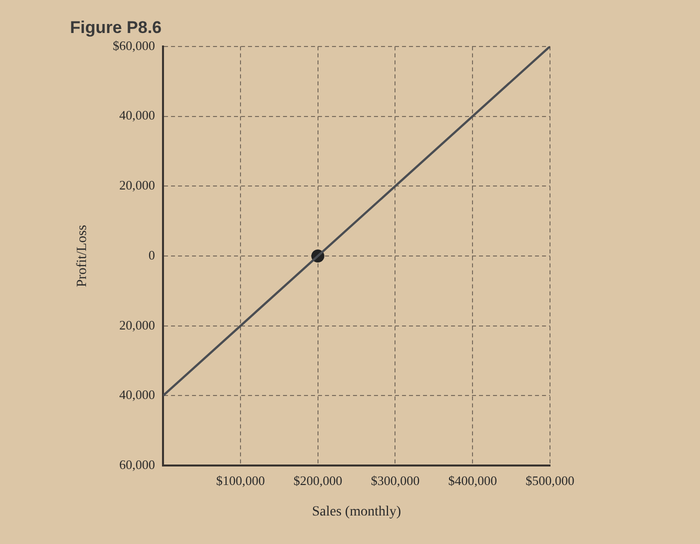  Describe the element at coordinates (395, 480) in the screenshot. I see `x-tick-label: $300,000` at that location.